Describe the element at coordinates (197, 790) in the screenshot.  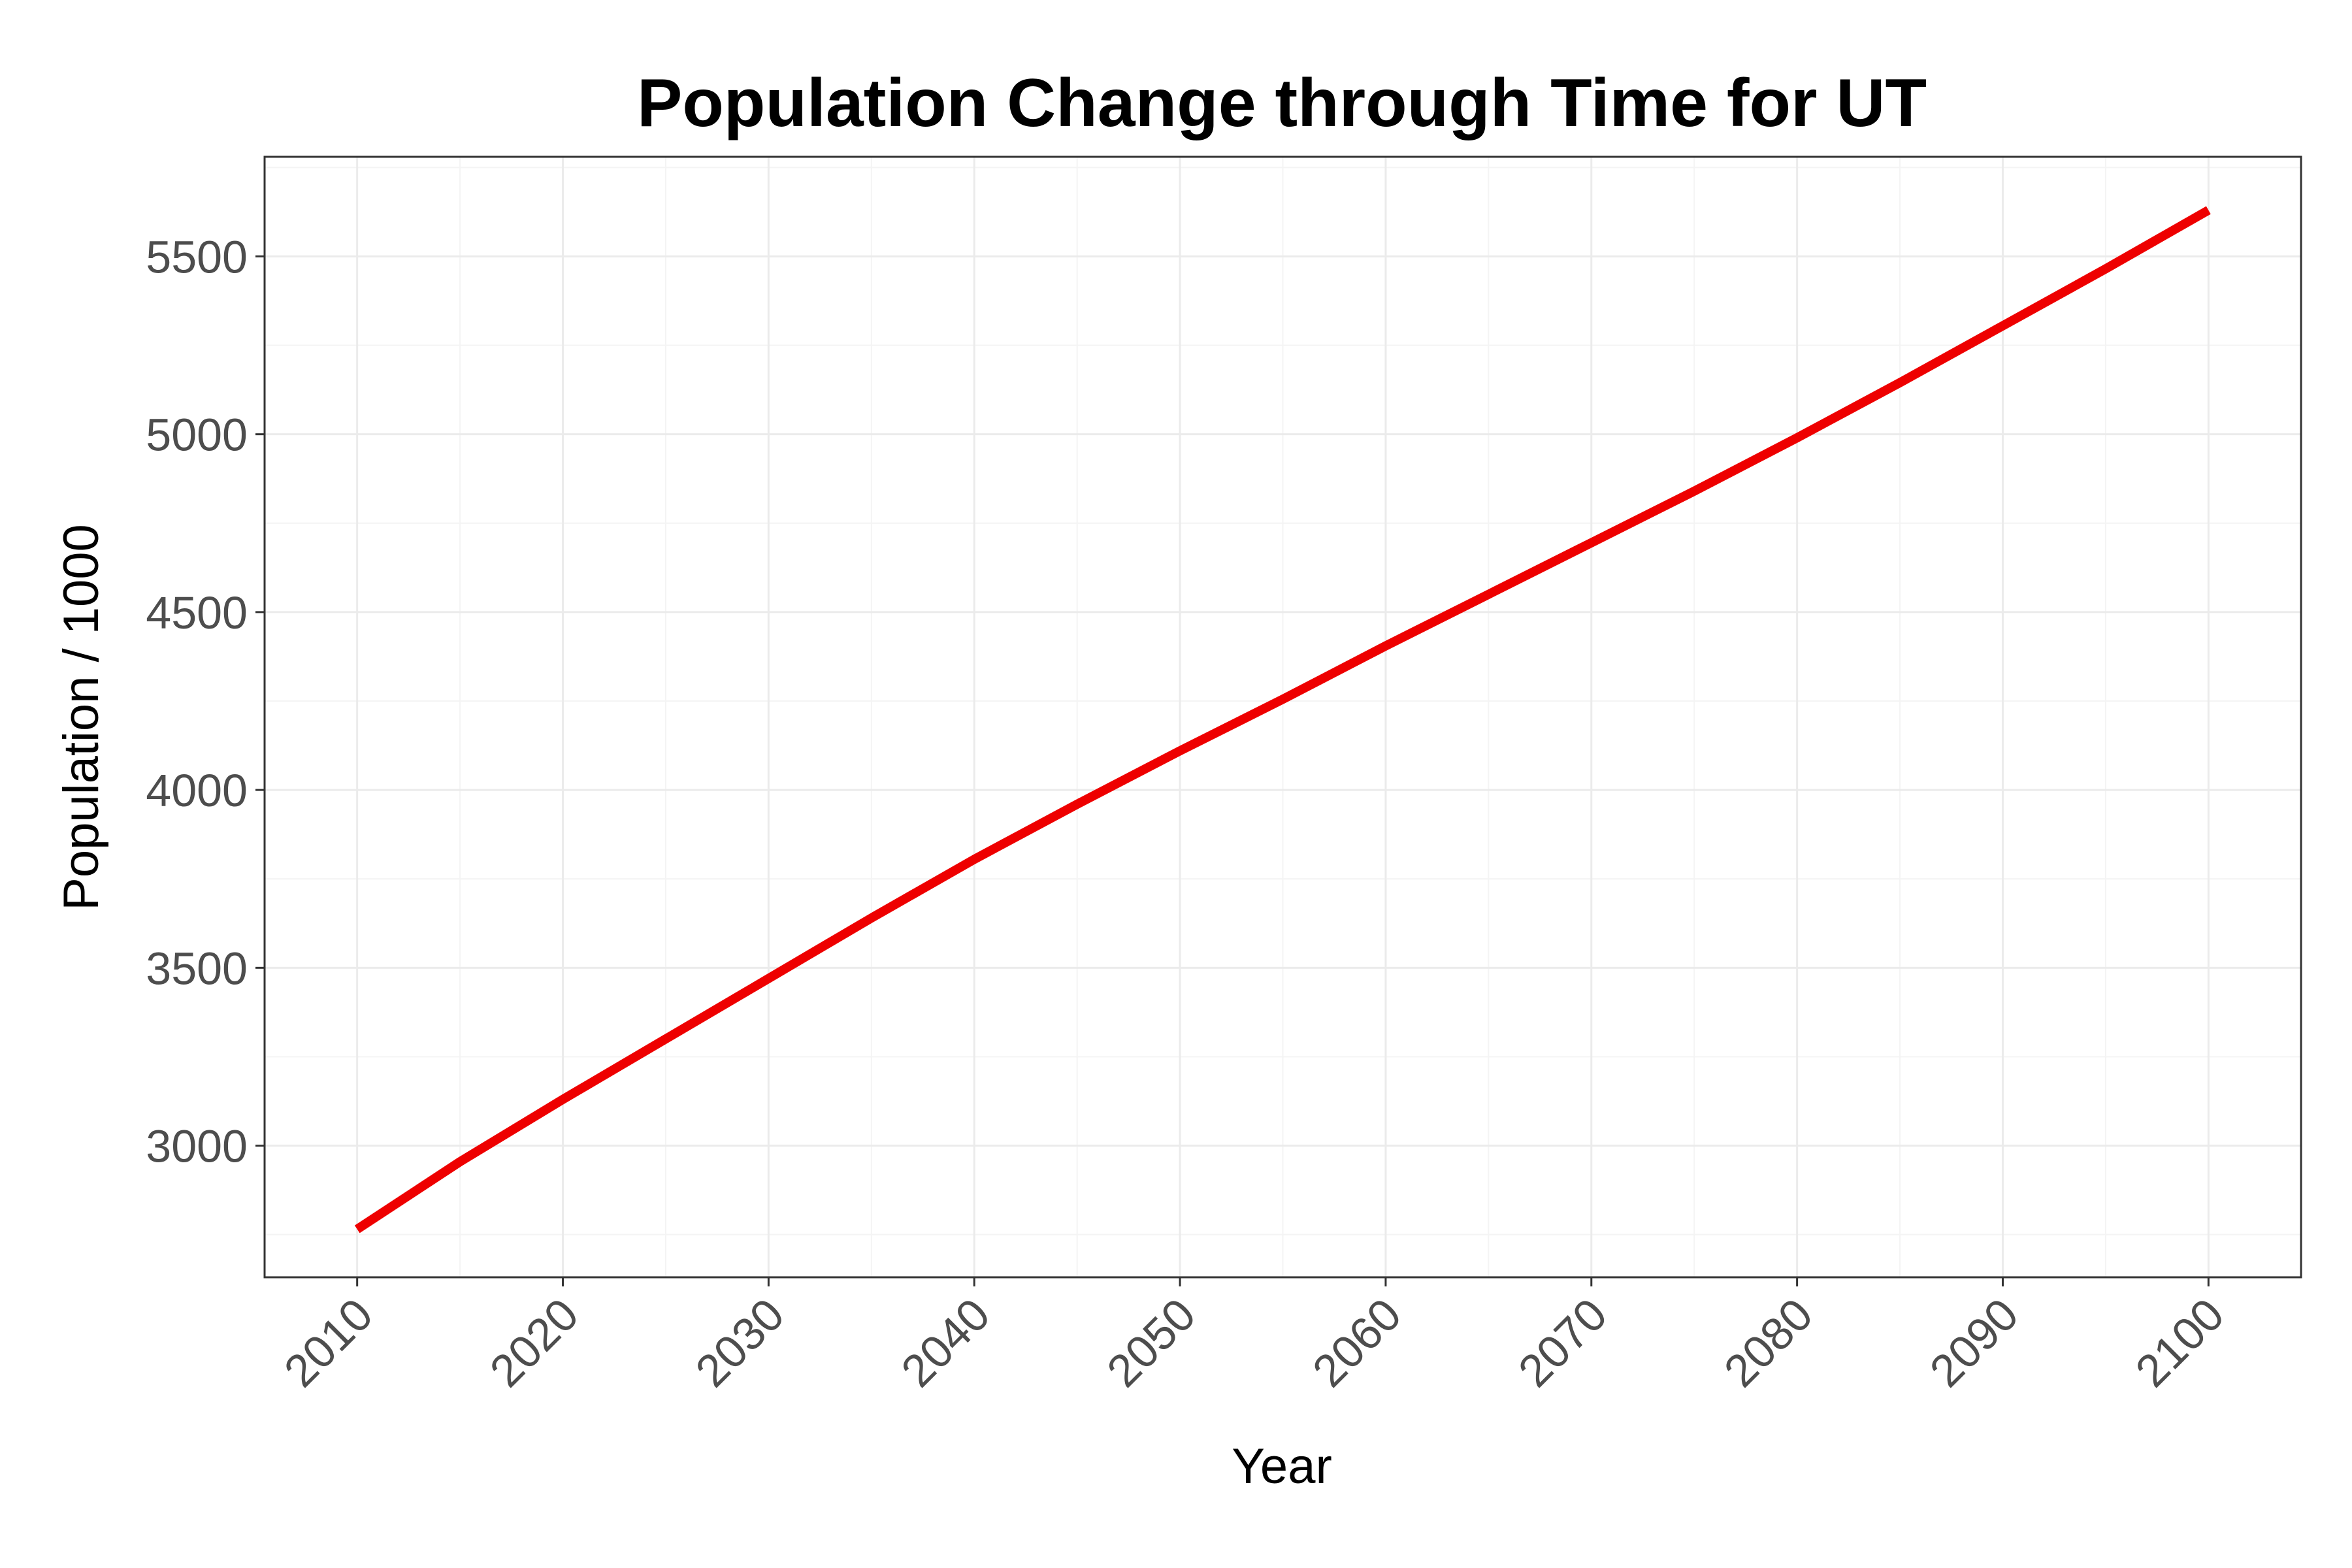
I see `y-tick-label: 4000` at that location.